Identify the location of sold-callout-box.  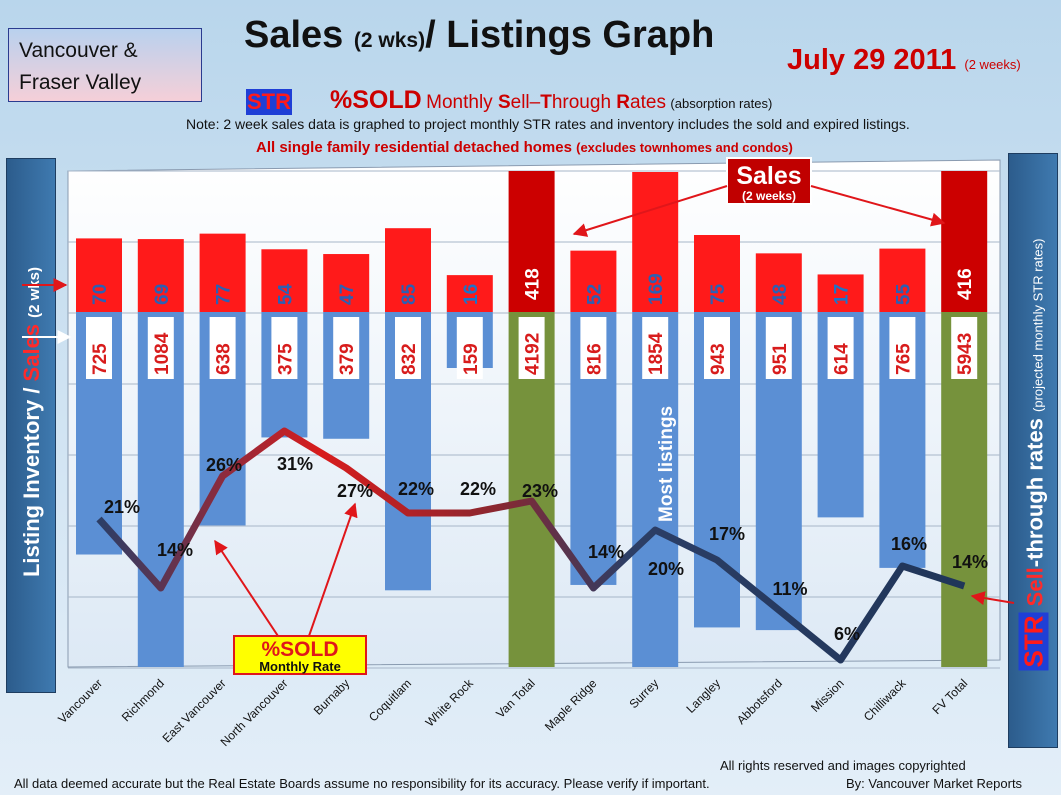
(300, 655).